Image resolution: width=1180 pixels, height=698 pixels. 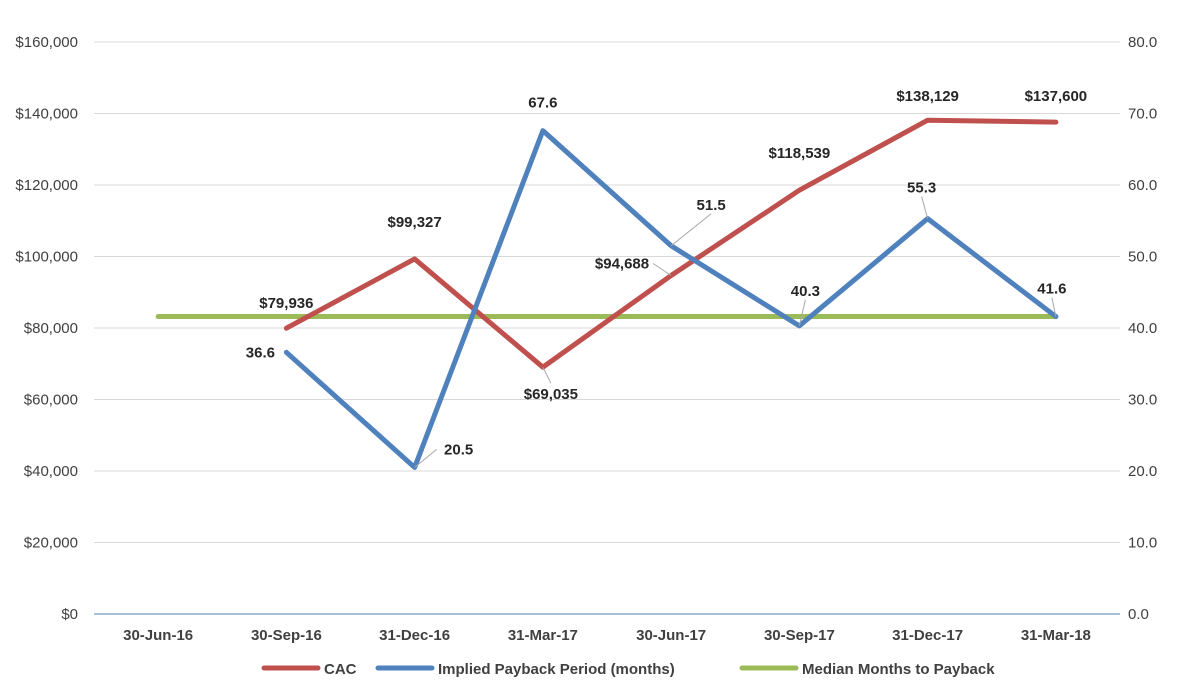 What do you see at coordinates (1142, 257) in the screenshot?
I see `y-right-tick-label: 50.0` at bounding box center [1142, 257].